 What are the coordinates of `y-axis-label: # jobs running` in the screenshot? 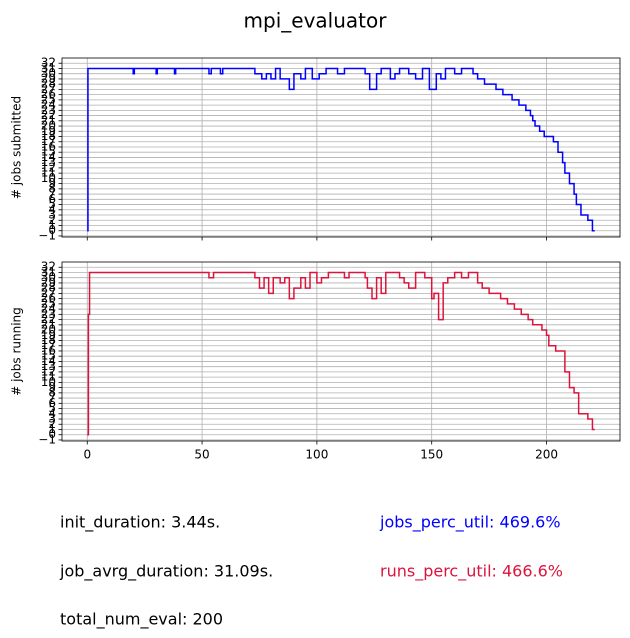 It's located at (17, 351).